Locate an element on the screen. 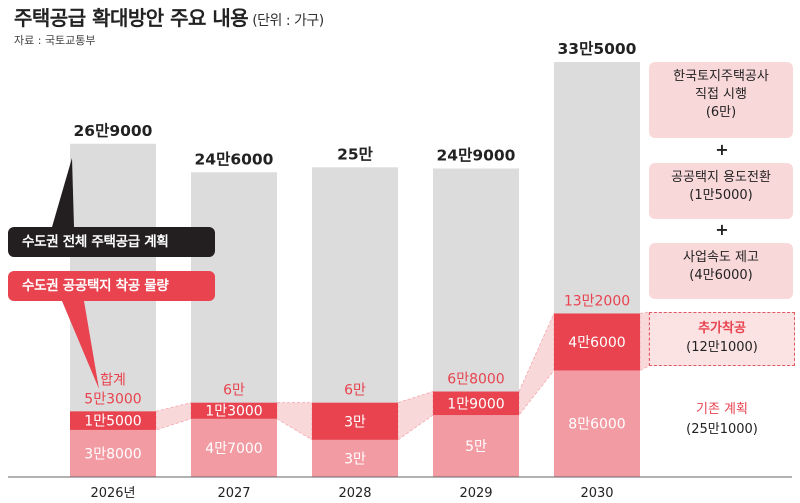 This screenshot has height=503, width=800. extra-starts-summary: 추가착공 (12만1000) is located at coordinates (722, 339).